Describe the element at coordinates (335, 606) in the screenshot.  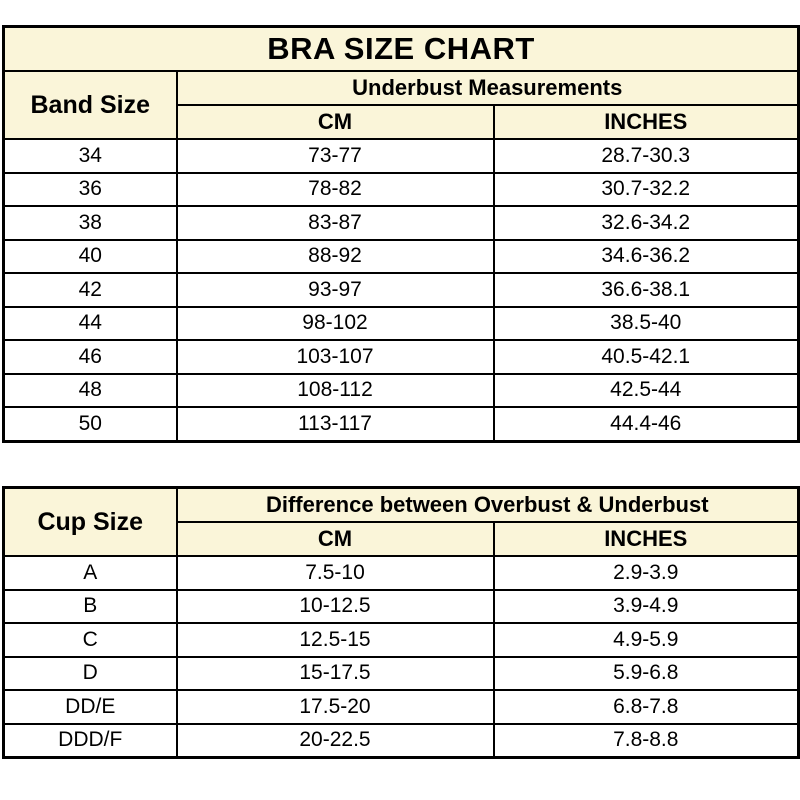
I see `cup-cm-value: 10-12.5` at that location.